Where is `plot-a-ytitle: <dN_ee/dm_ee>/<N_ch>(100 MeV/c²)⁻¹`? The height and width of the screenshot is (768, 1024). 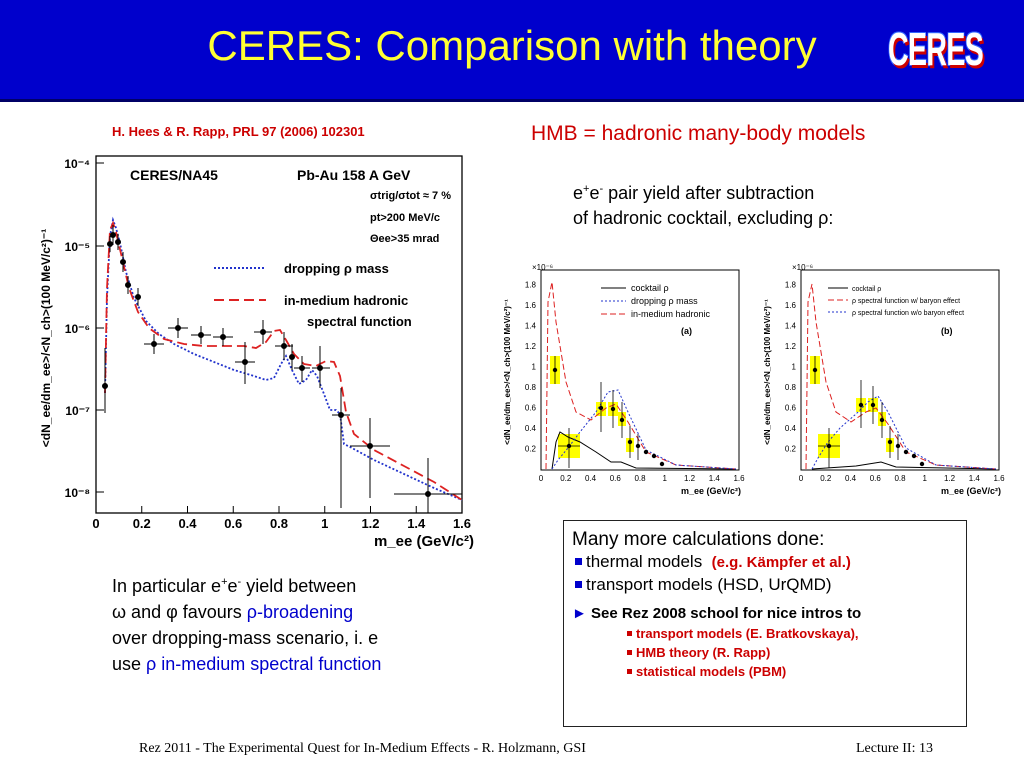 plot-a-ytitle: <dN_ee/dm_ee>/<N_ch>(100 MeV/c²)⁻¹ is located at coordinates (507, 372).